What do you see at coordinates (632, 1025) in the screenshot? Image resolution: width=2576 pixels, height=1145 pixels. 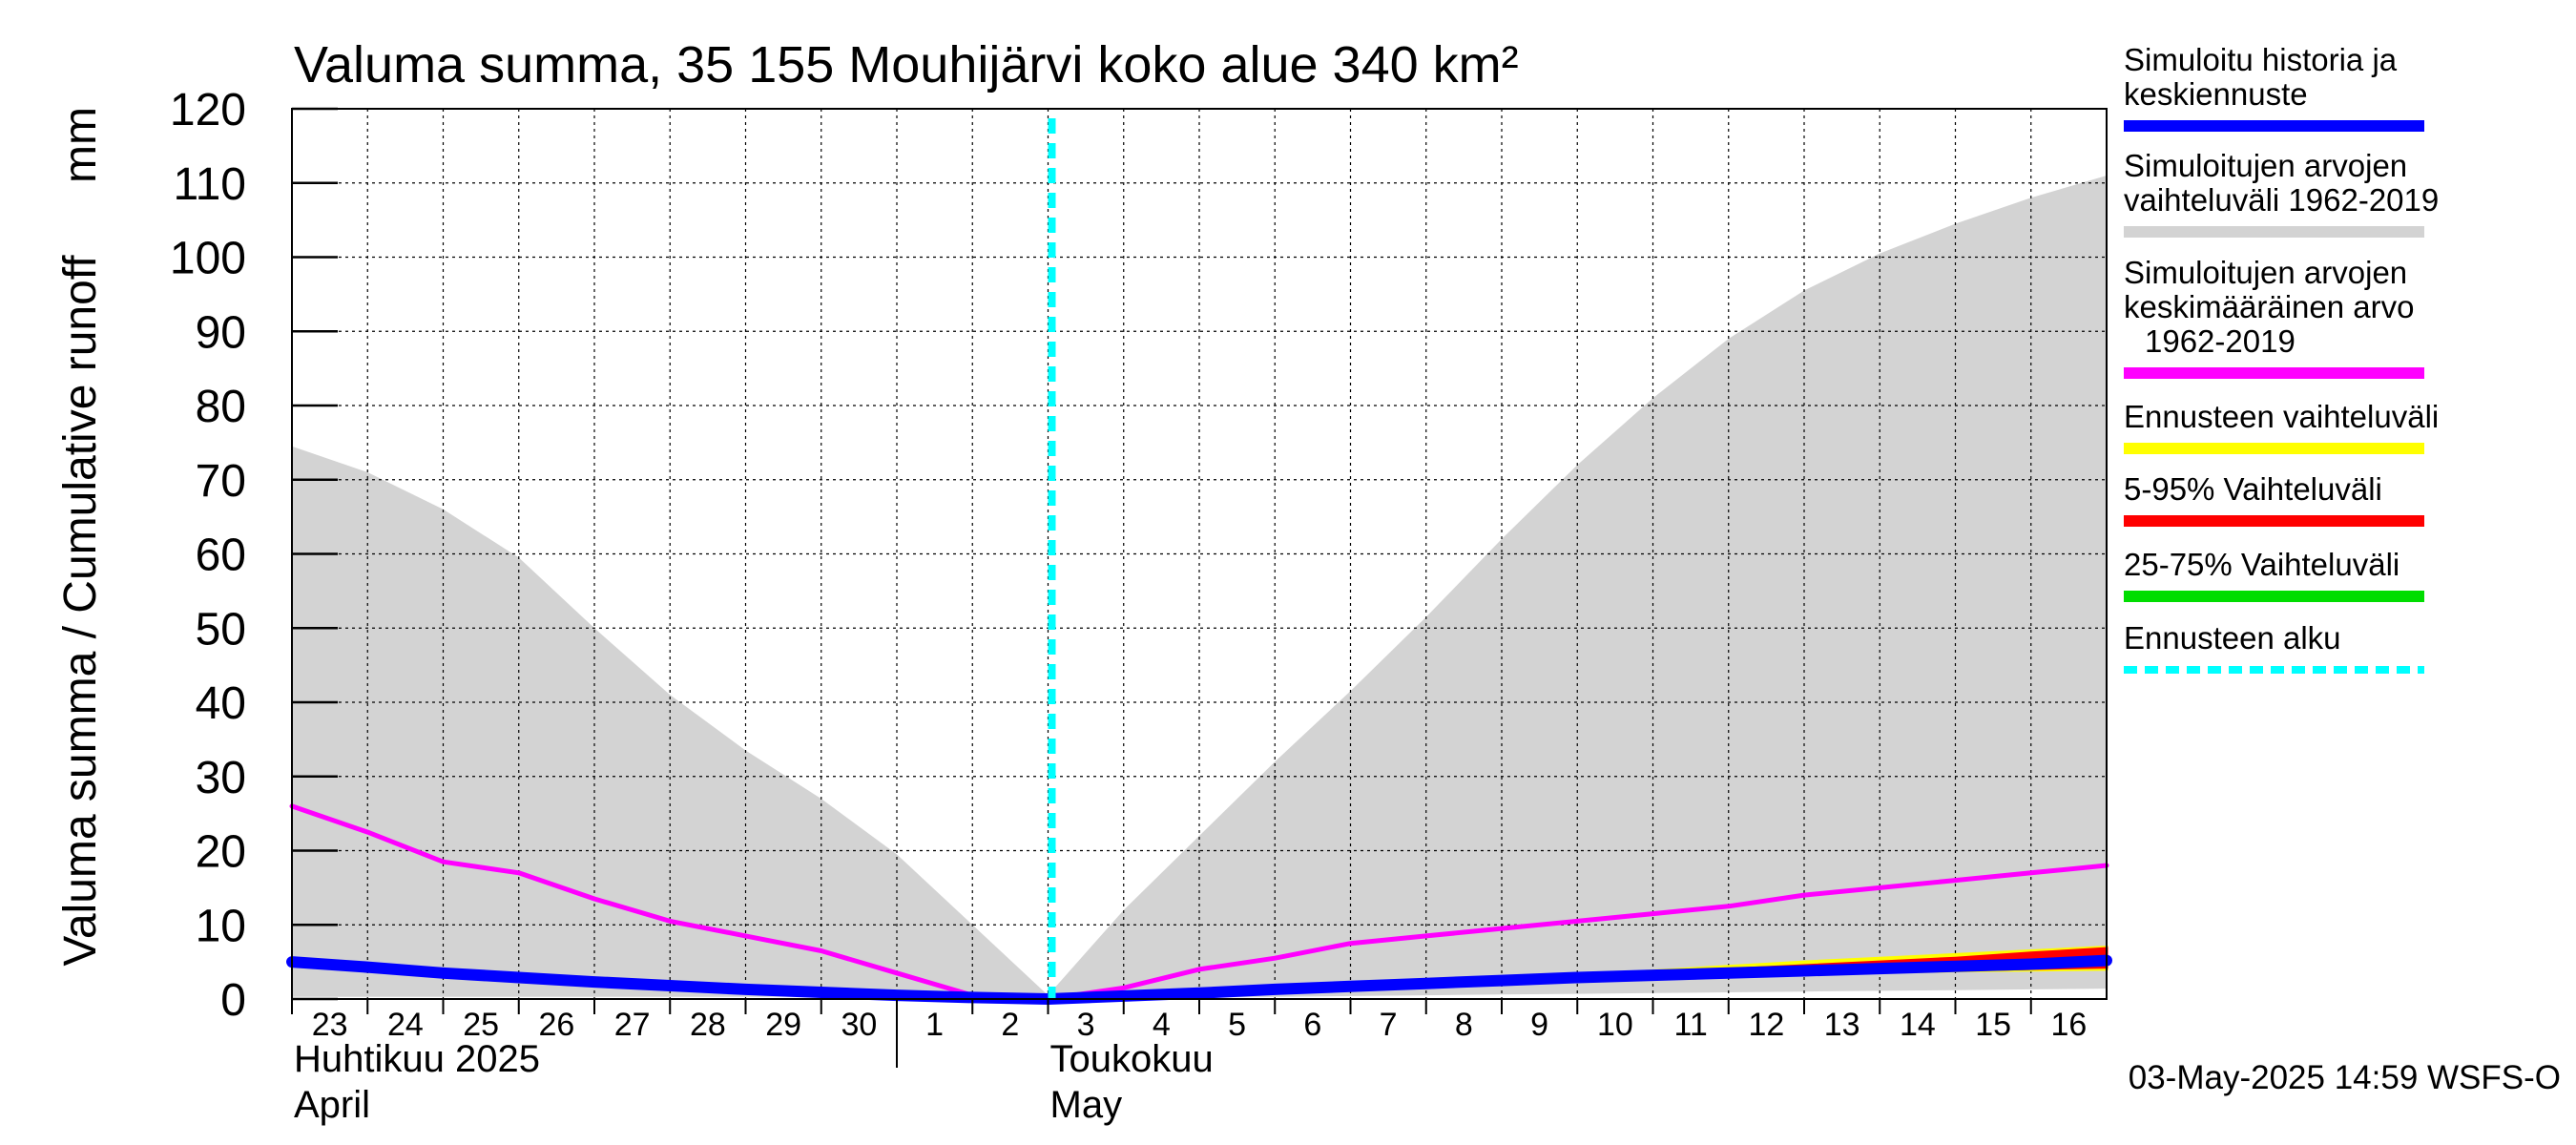 I see `x-tick-label: 27` at bounding box center [632, 1025].